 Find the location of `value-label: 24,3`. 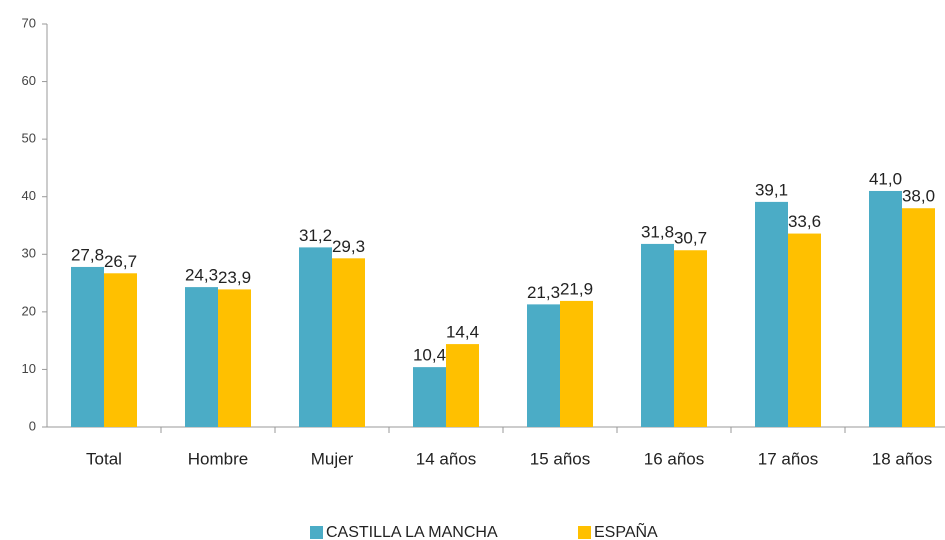

value-label: 24,3 is located at coordinates (201, 275).